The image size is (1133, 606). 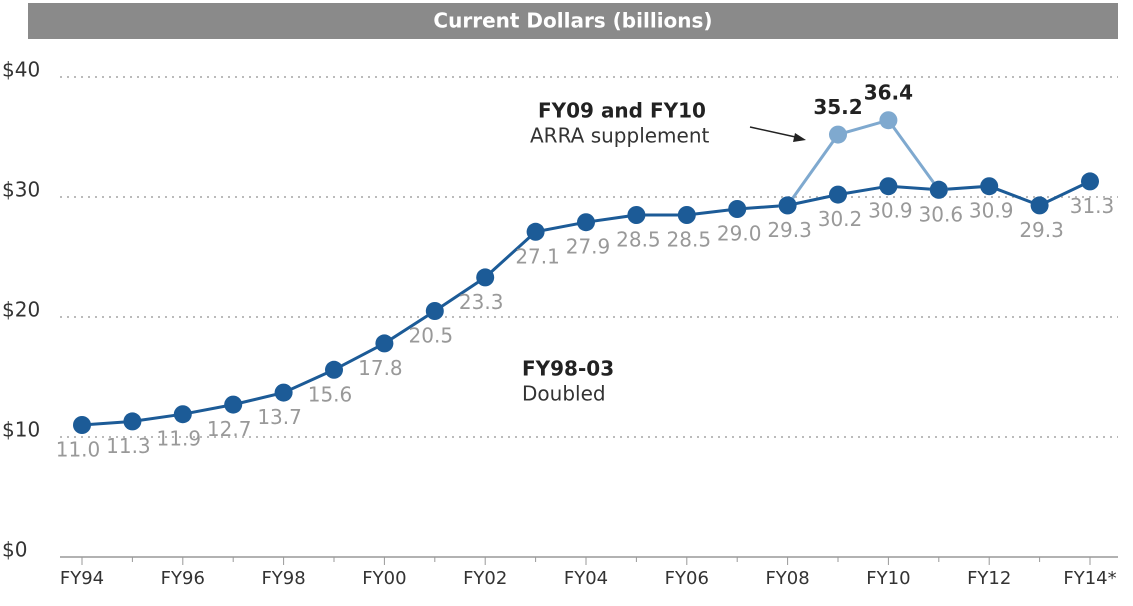 I want to click on arrow-head, so click(x=799, y=137).